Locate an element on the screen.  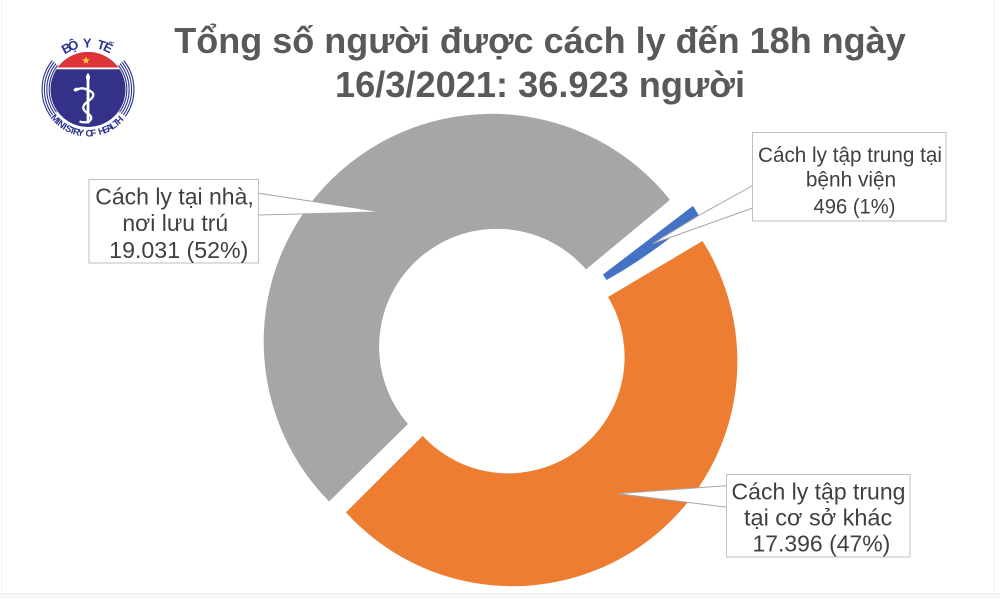
svg-text: Cách ly tập trung is located at coordinates (819, 492).